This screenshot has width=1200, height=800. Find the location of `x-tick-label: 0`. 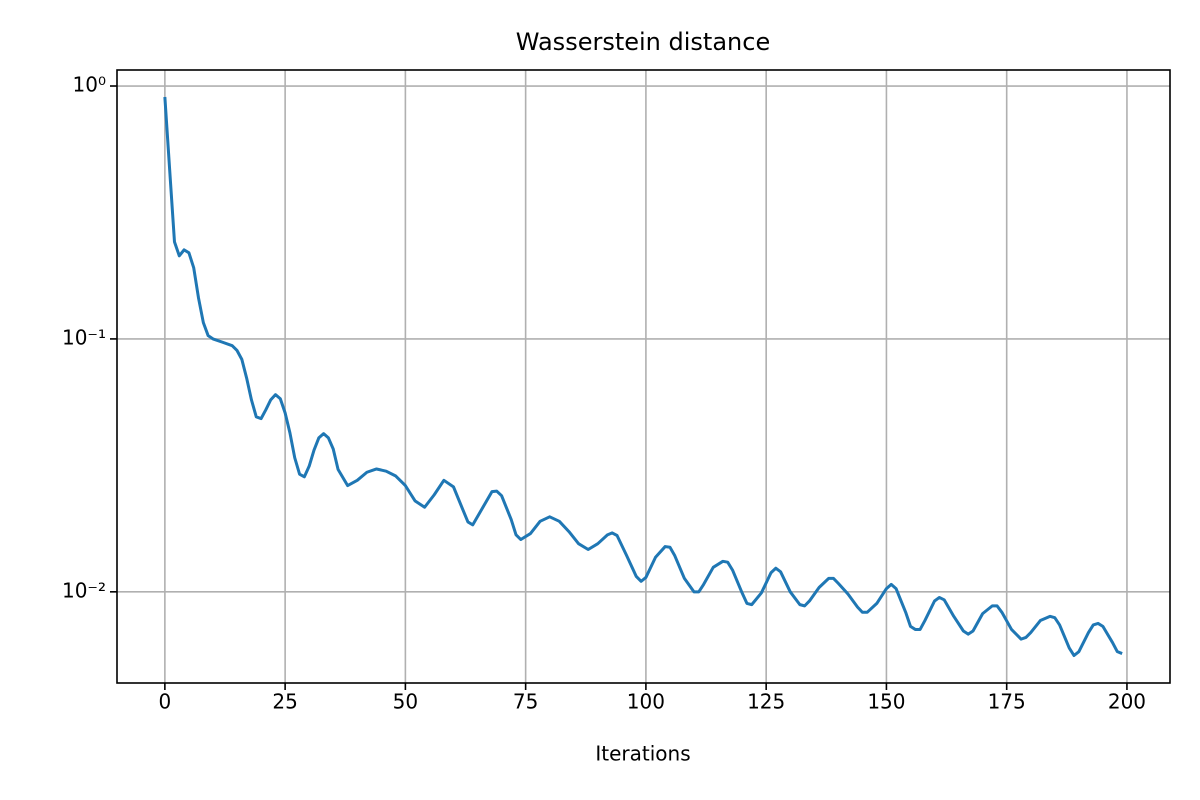

x-tick-label: 0 is located at coordinates (164, 702).